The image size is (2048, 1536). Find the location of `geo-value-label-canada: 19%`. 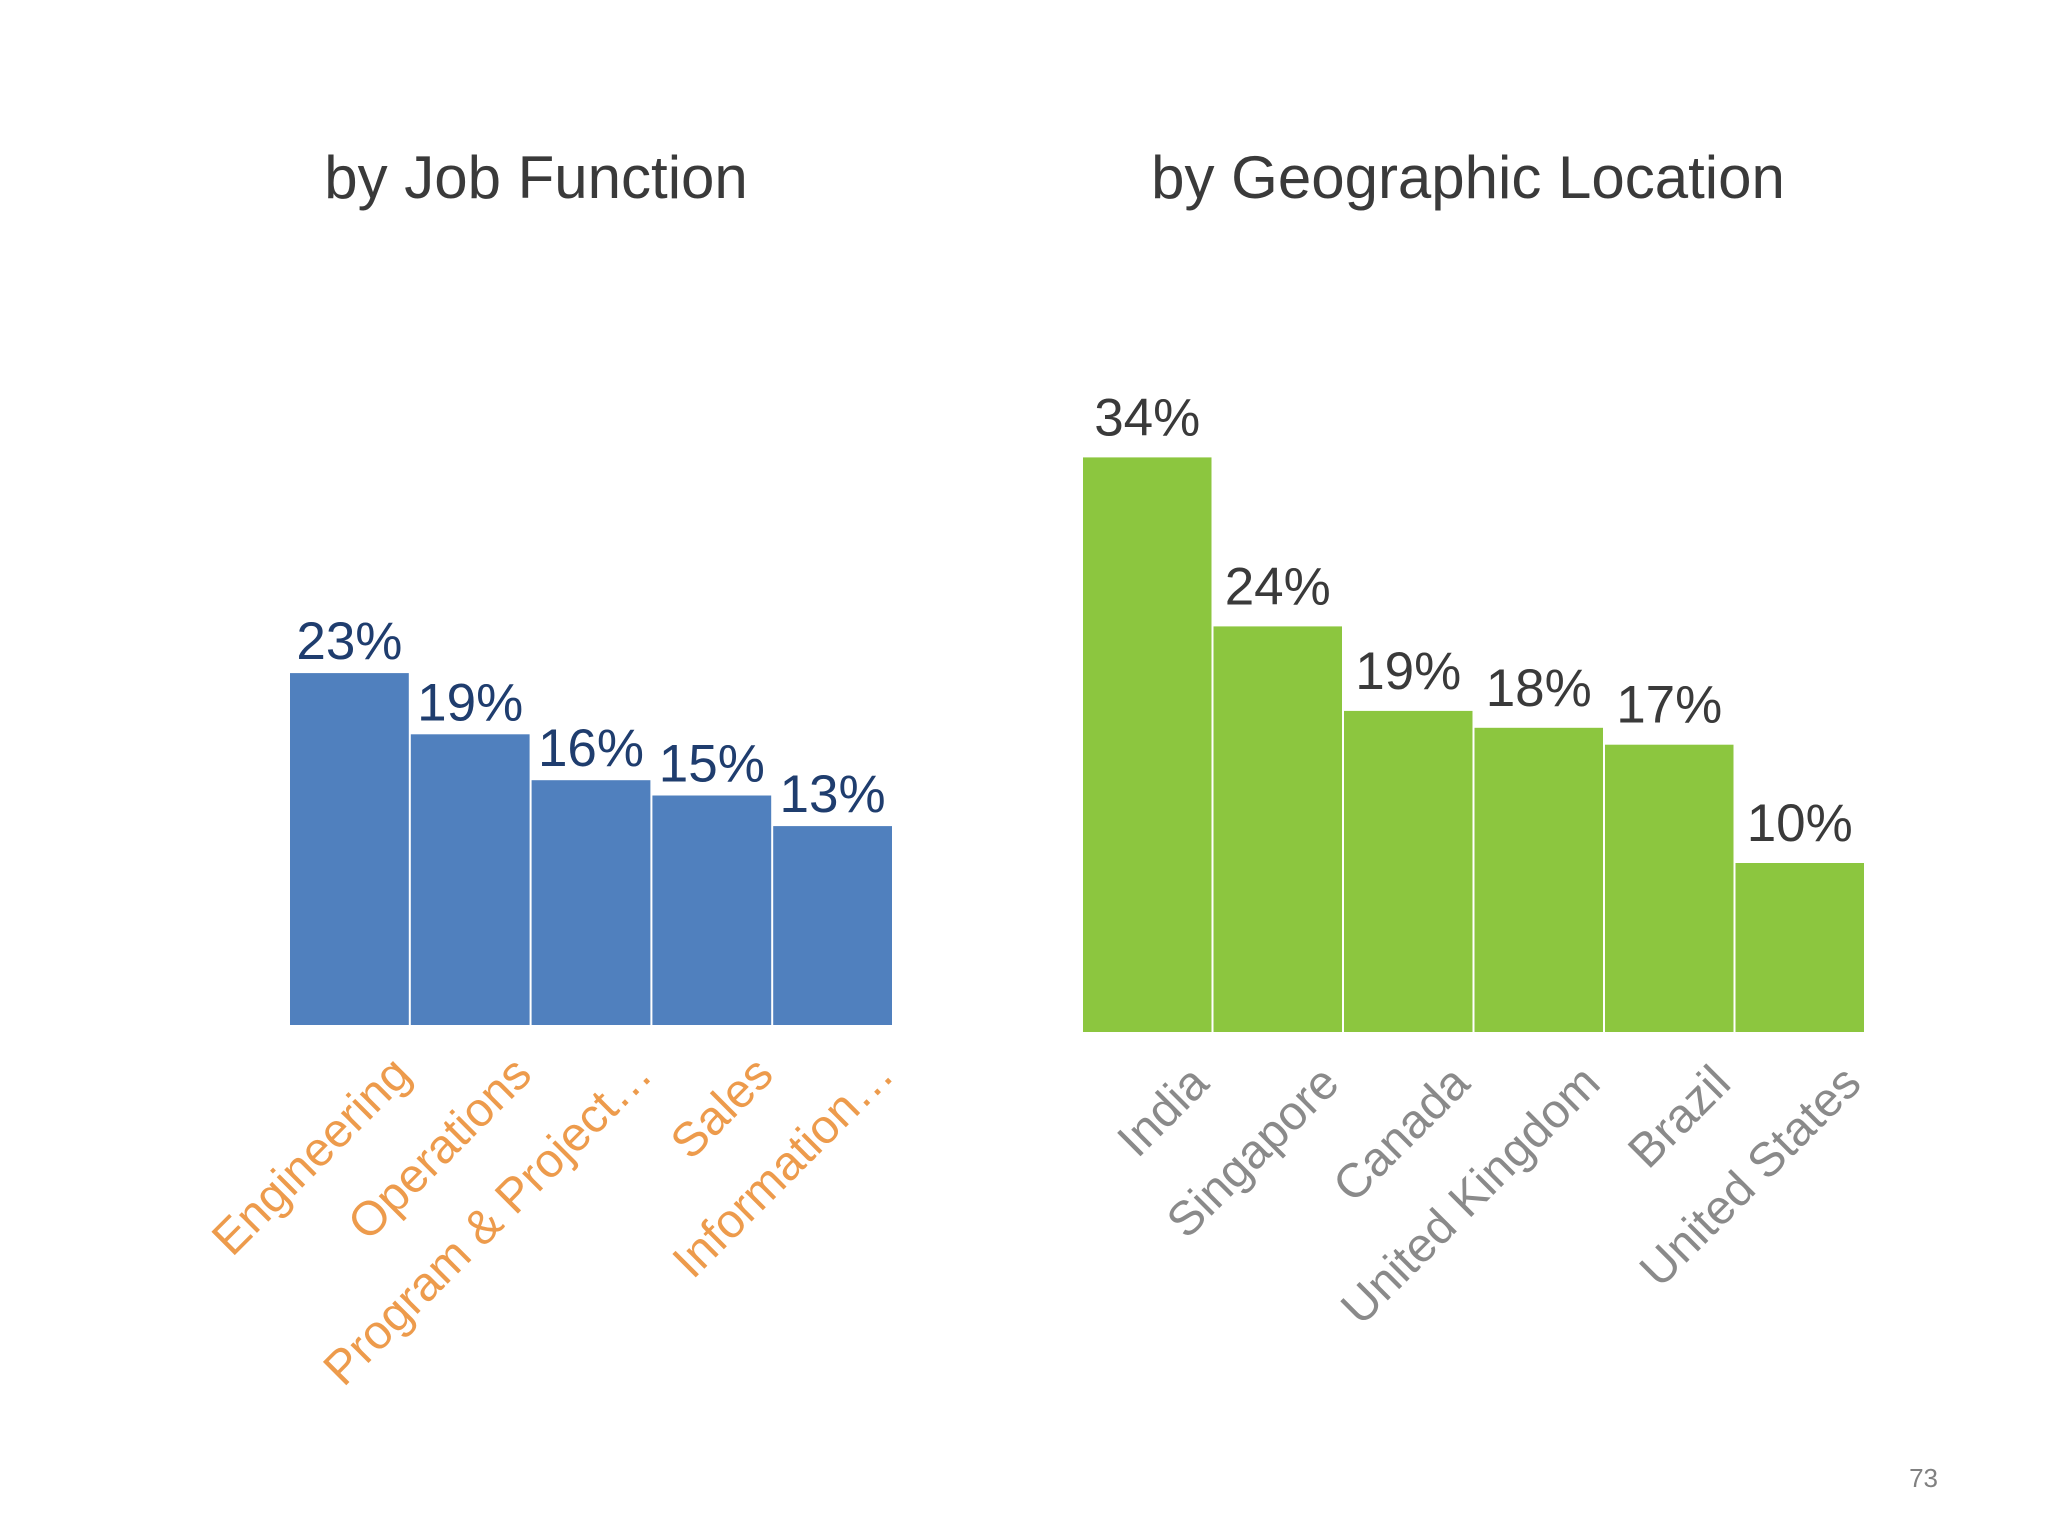

geo-value-label-canada: 19% is located at coordinates (1408, 671).